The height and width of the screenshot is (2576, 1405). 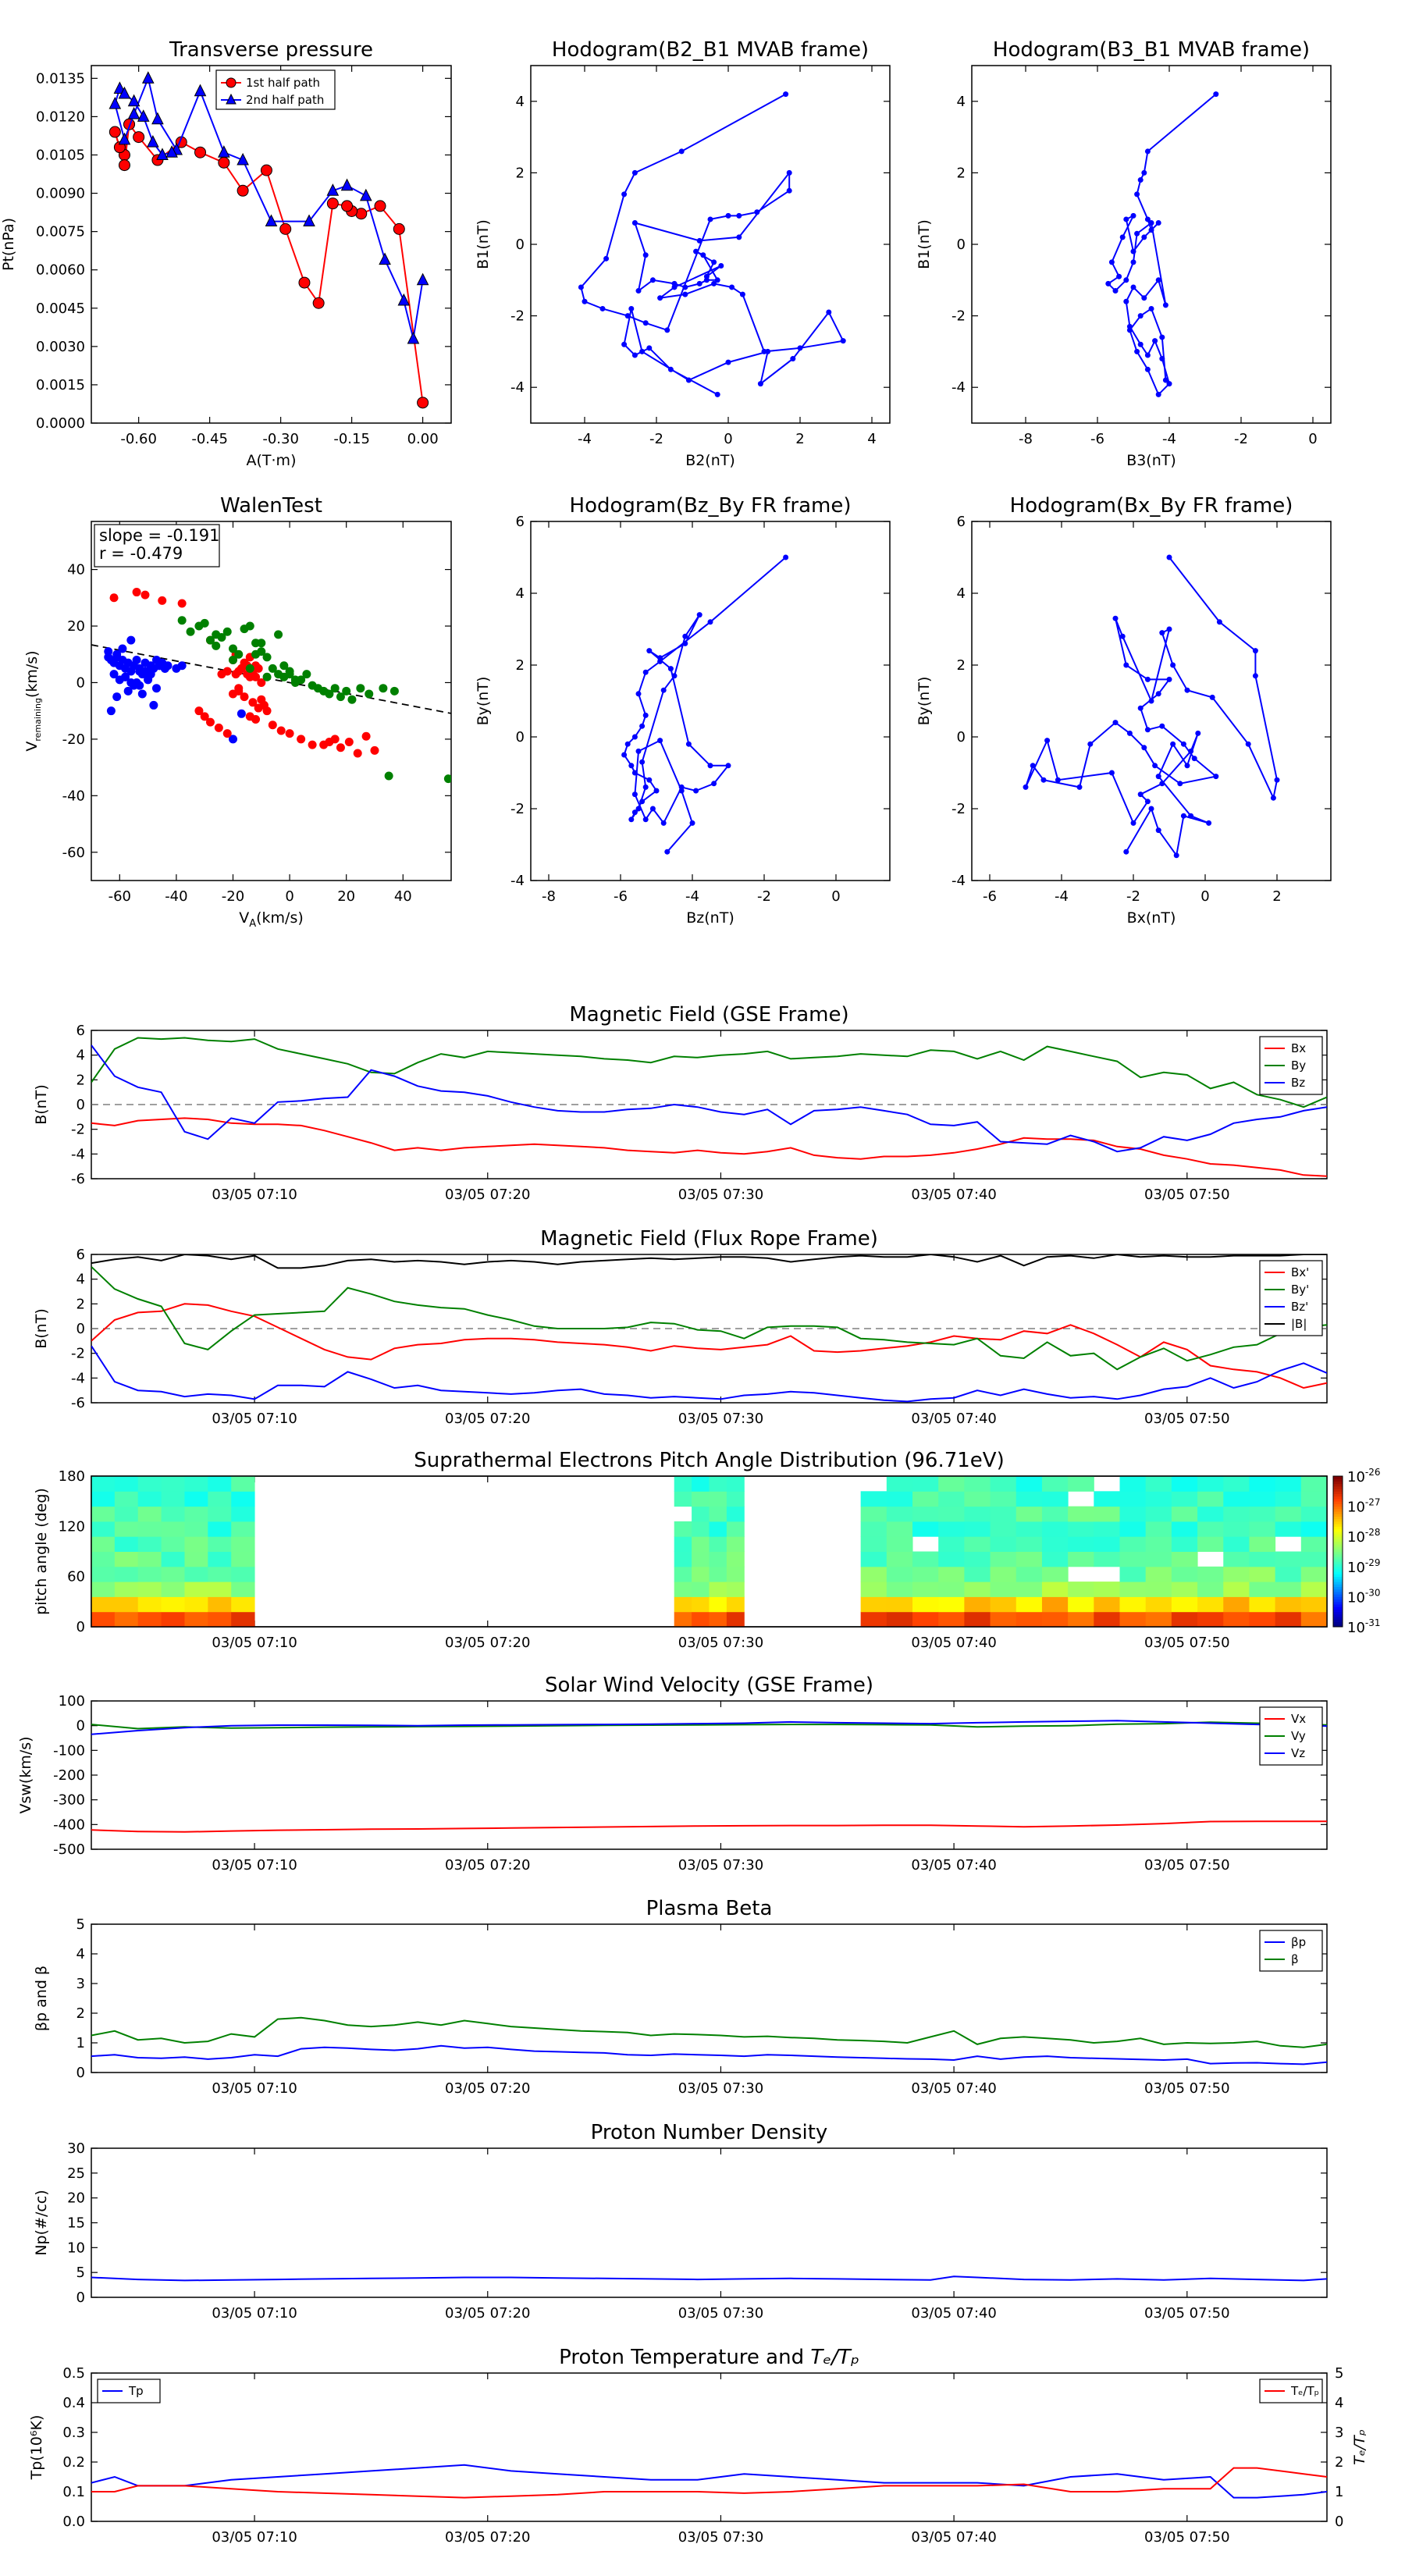 I want to click on x-tick-label: 03/05 07:50, so click(x=1186, y=2537).